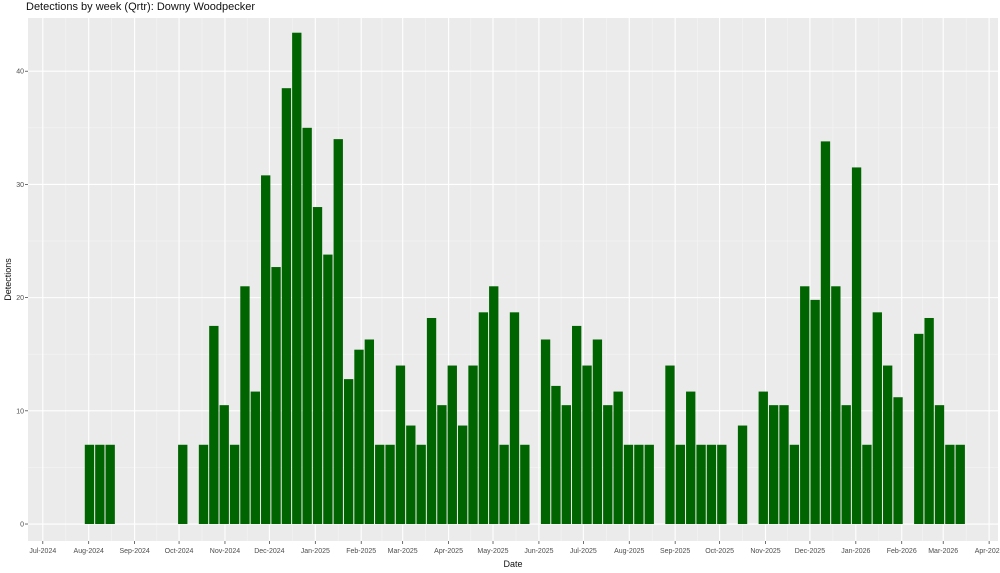 This screenshot has height=573, width=1000. What do you see at coordinates (943, 551) in the screenshot?
I see `x-tick-label: Mar-2026` at bounding box center [943, 551].